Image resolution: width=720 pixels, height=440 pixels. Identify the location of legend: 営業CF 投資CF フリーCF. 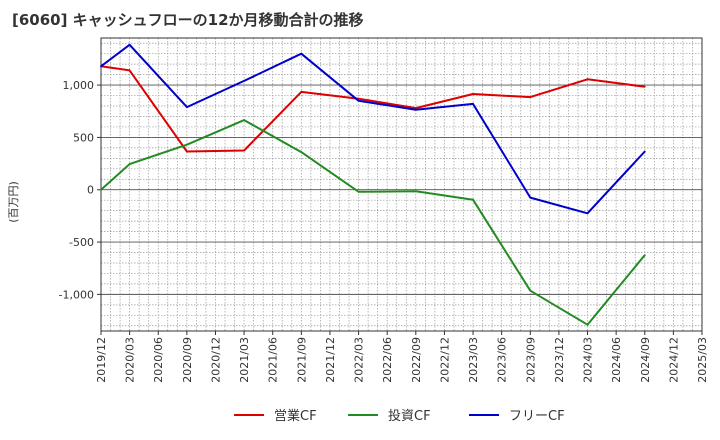
(399, 416).